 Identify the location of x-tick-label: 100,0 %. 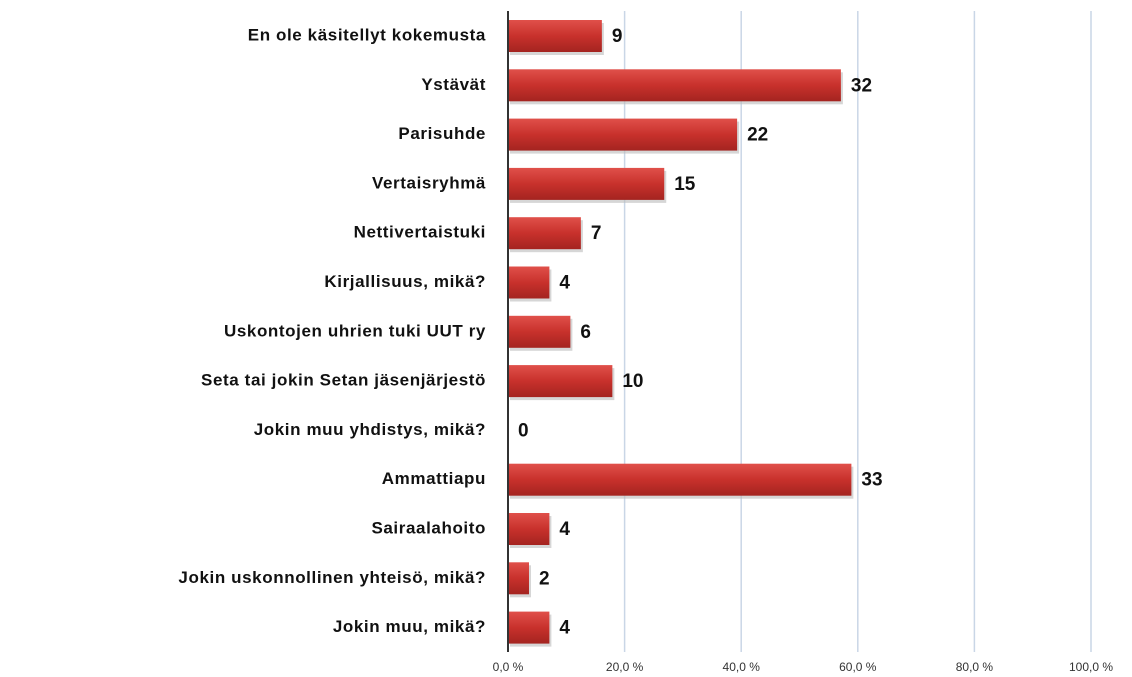
(1091, 667).